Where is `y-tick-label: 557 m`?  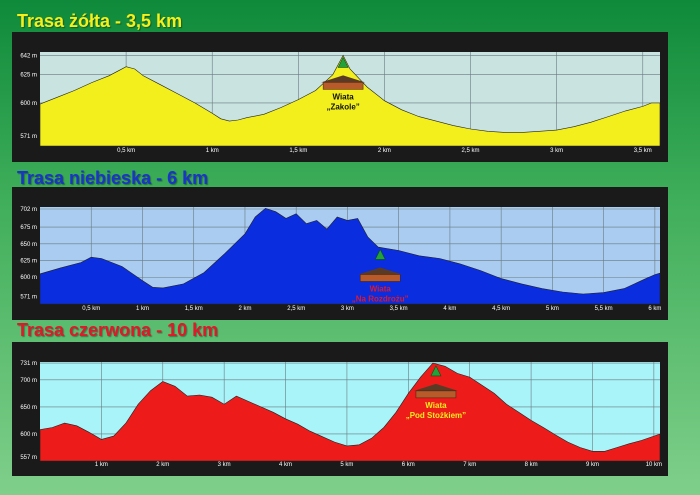 y-tick-label: 557 m is located at coordinates (28, 458).